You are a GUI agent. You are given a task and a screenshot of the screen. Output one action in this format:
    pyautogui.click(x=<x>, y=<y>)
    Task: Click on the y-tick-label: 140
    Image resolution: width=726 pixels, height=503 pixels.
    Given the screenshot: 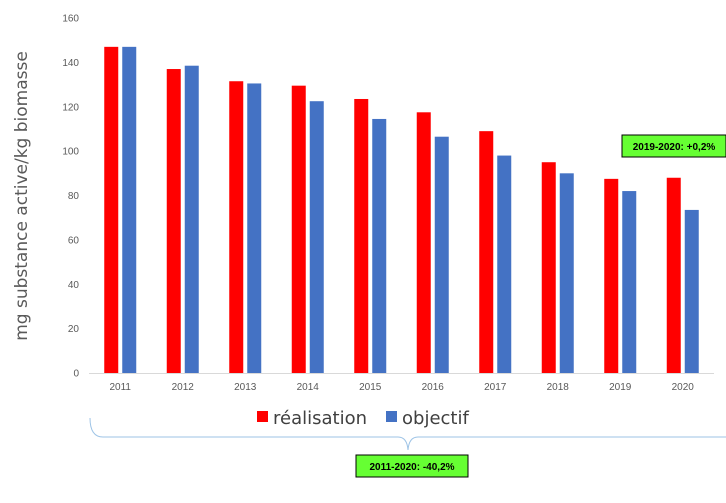 What is the action you would take?
    pyautogui.click(x=70, y=63)
    